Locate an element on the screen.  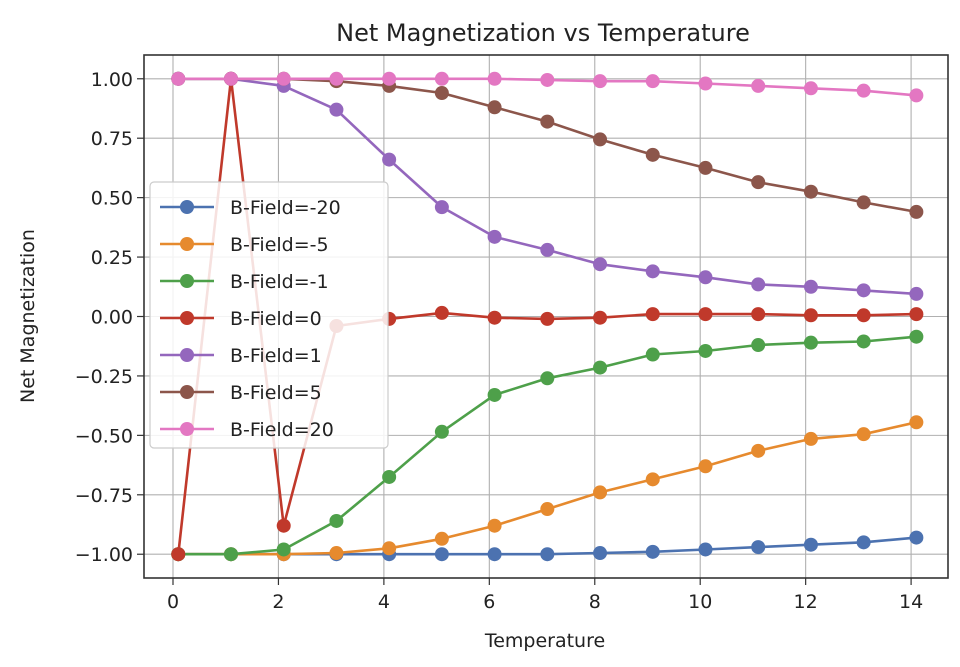
x-tick-label: 8 is located at coordinates (595, 602).